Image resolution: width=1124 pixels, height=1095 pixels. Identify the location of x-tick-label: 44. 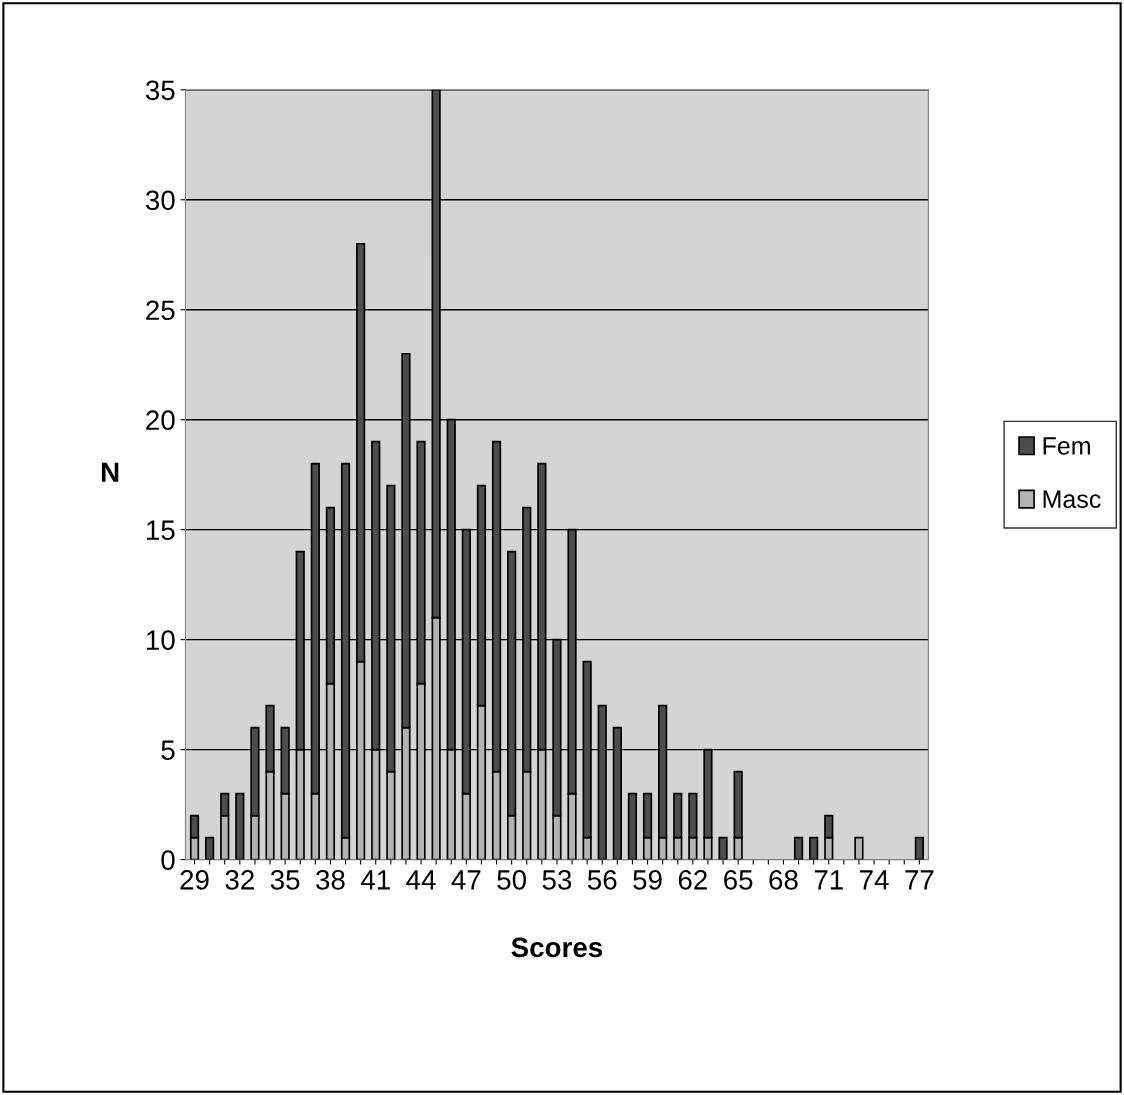
(421, 880).